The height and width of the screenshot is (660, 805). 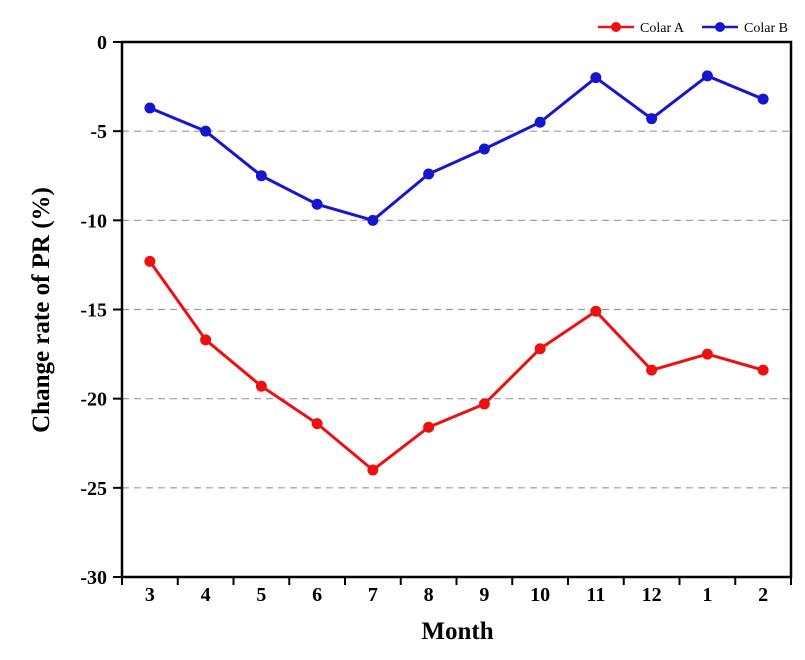 What do you see at coordinates (616, 27) in the screenshot?
I see `legend-marker-colar-a` at bounding box center [616, 27].